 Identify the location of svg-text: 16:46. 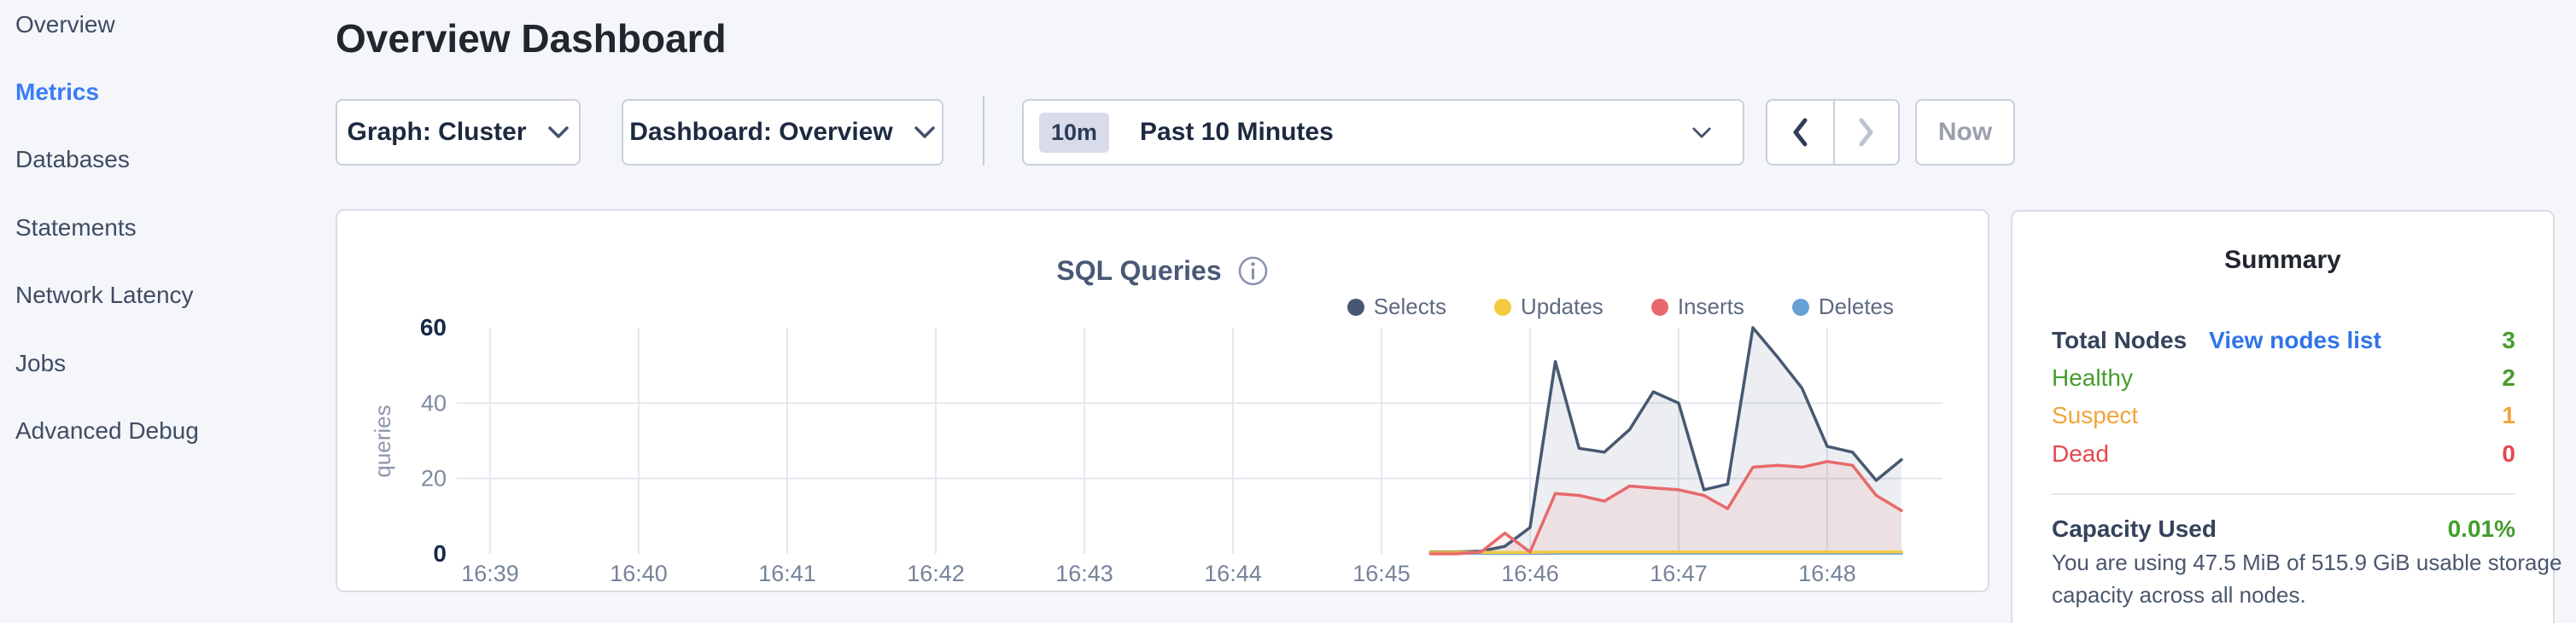
(1530, 573).